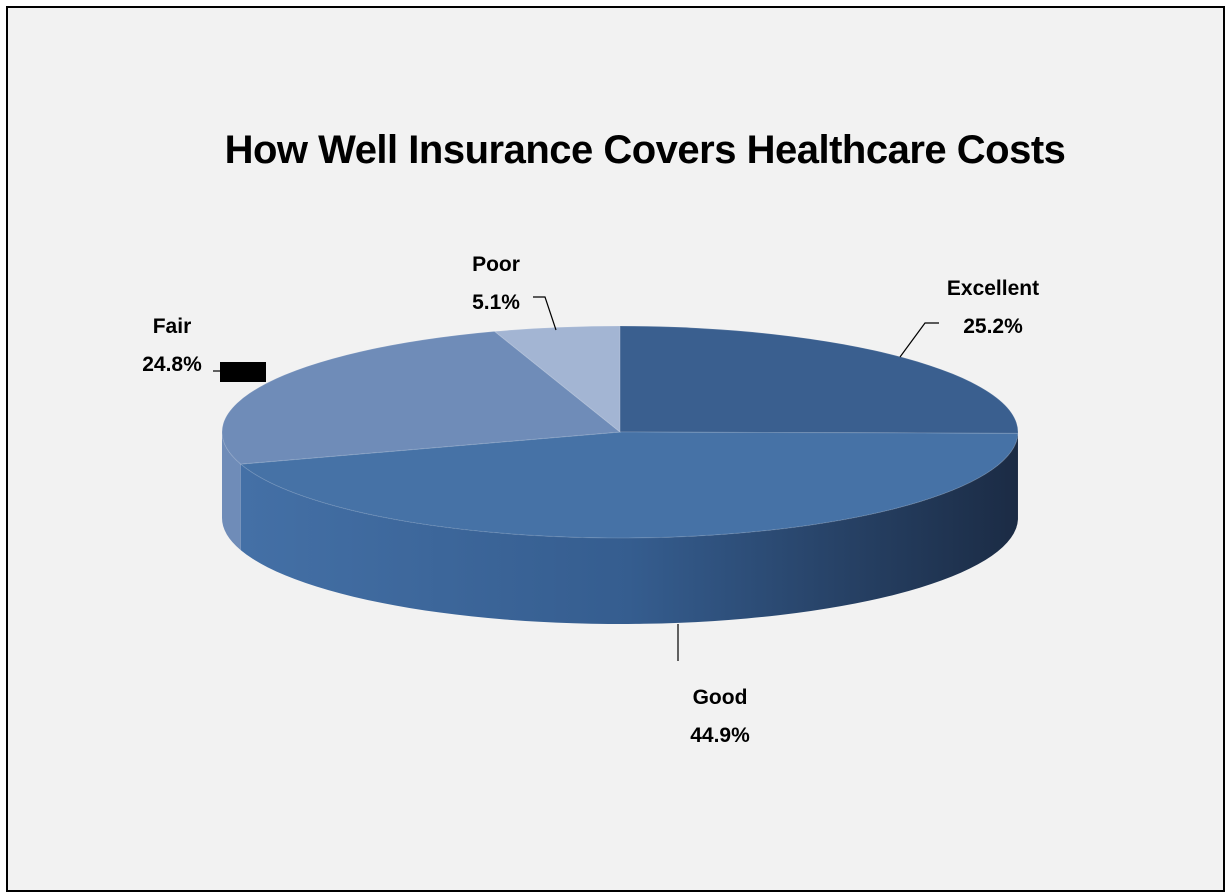 The image size is (1228, 892). Describe the element at coordinates (993, 326) in the screenshot. I see `label-excellent-value: 25.2%` at that location.